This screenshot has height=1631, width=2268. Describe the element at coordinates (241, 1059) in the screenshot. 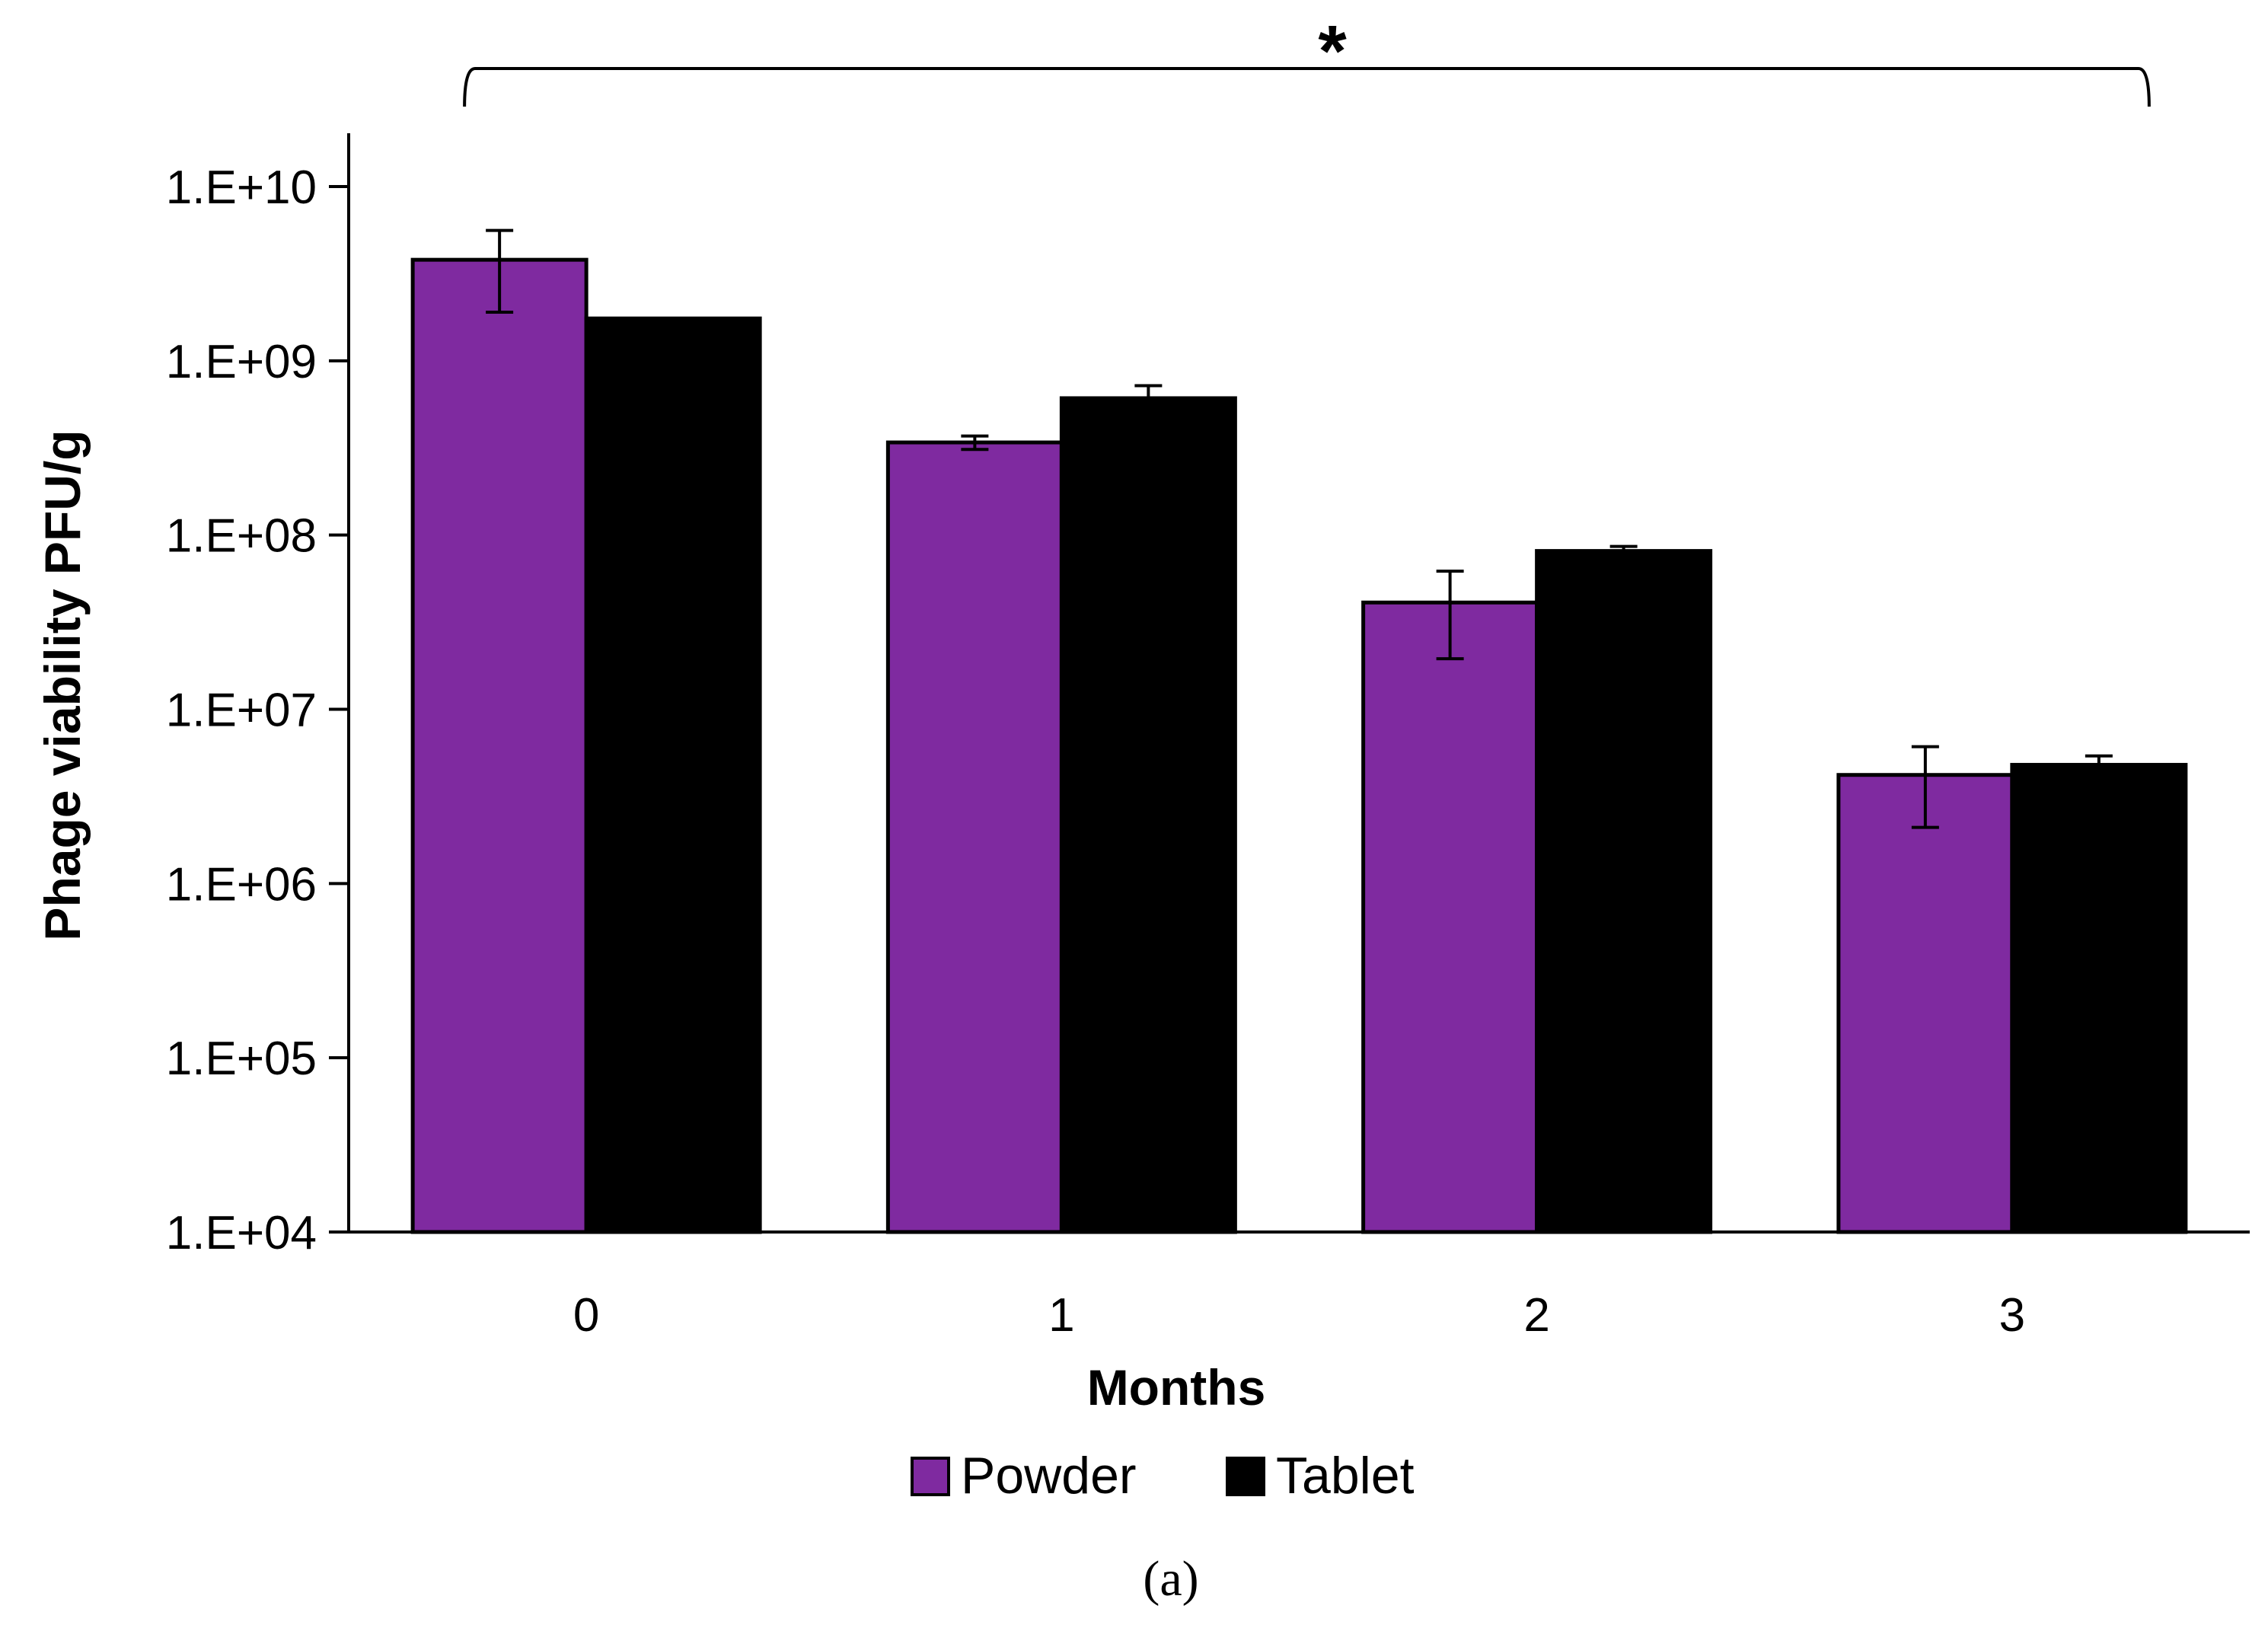

I see `y-tick-label: 1.E+05` at that location.